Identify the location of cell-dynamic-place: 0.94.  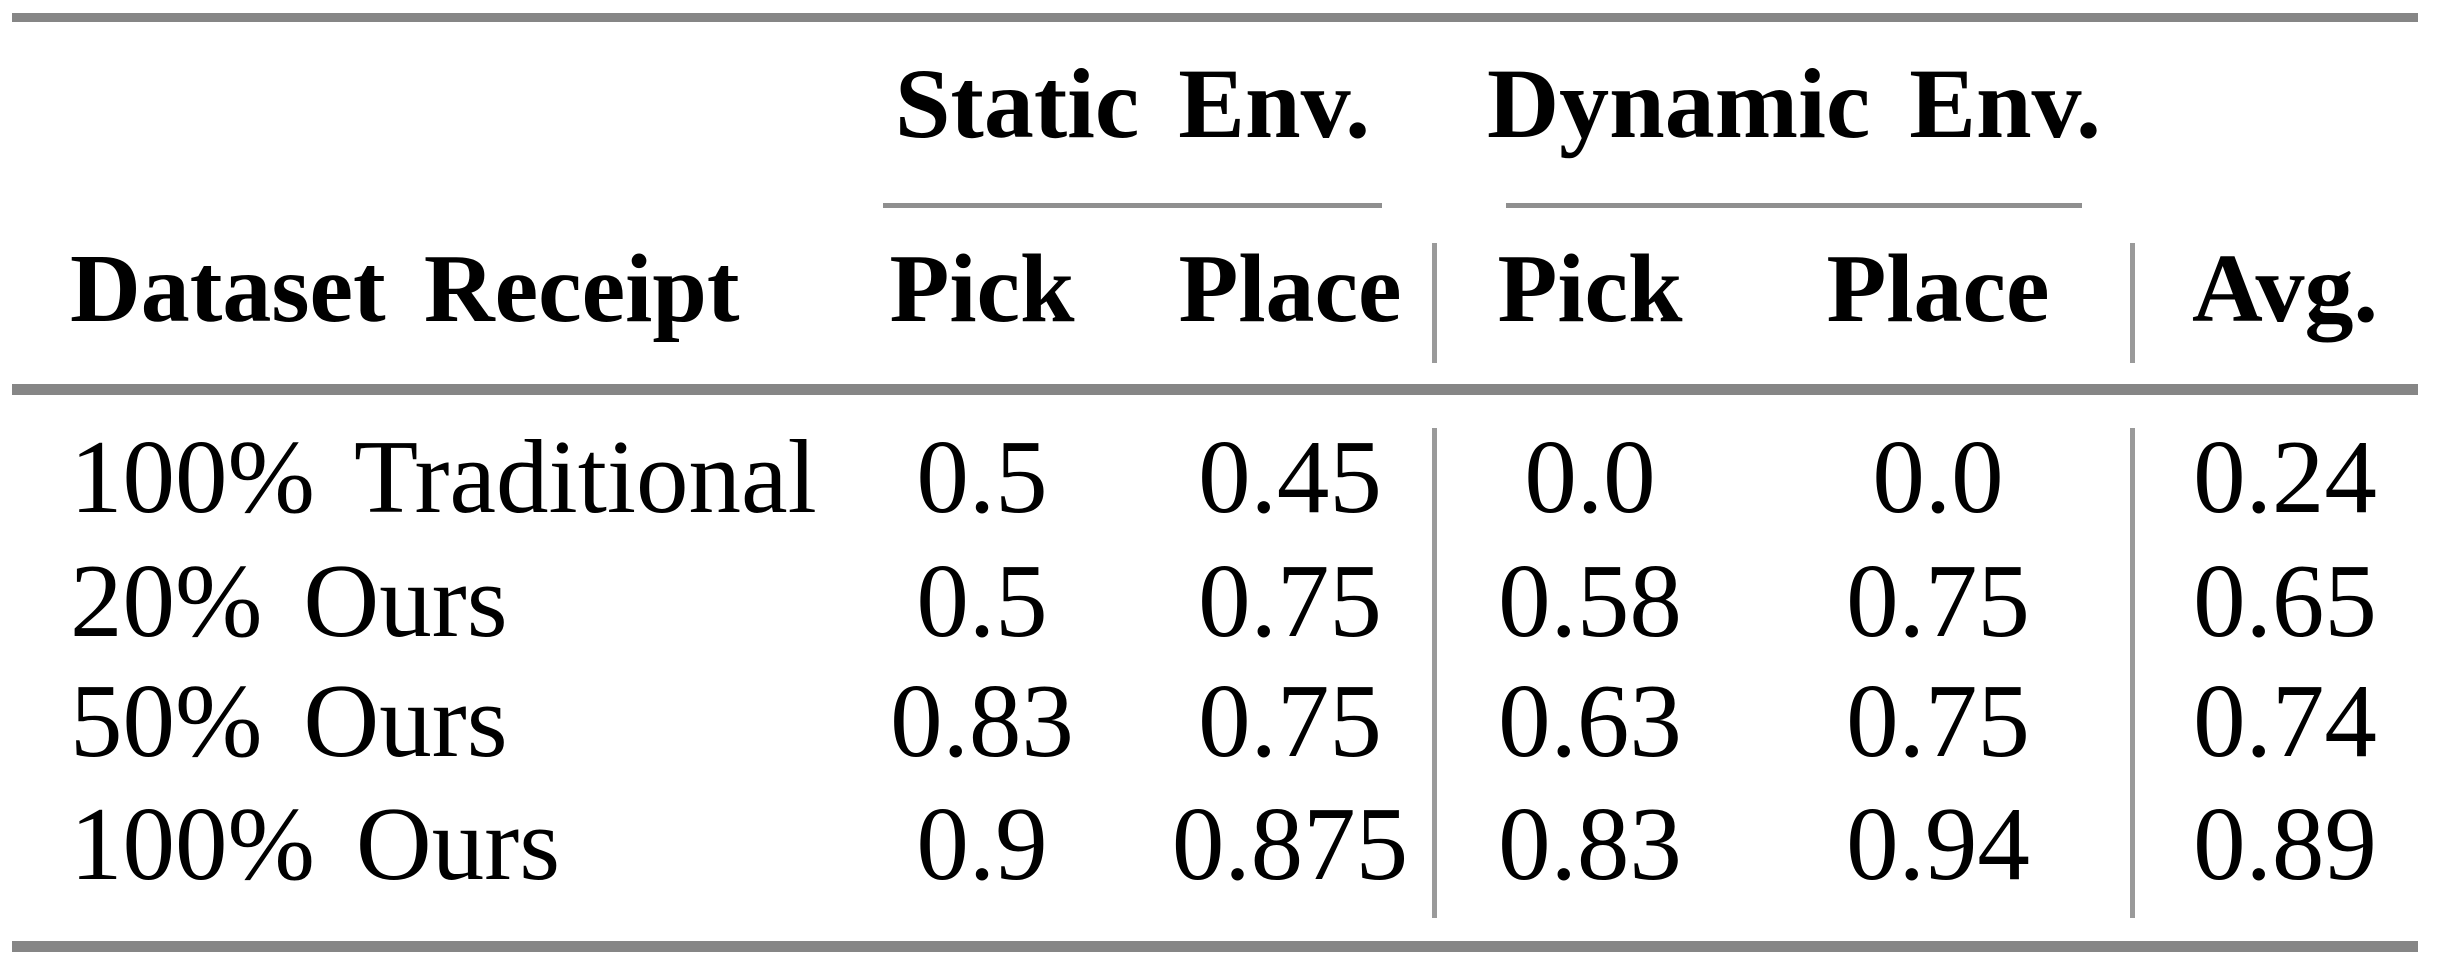
(1938, 843).